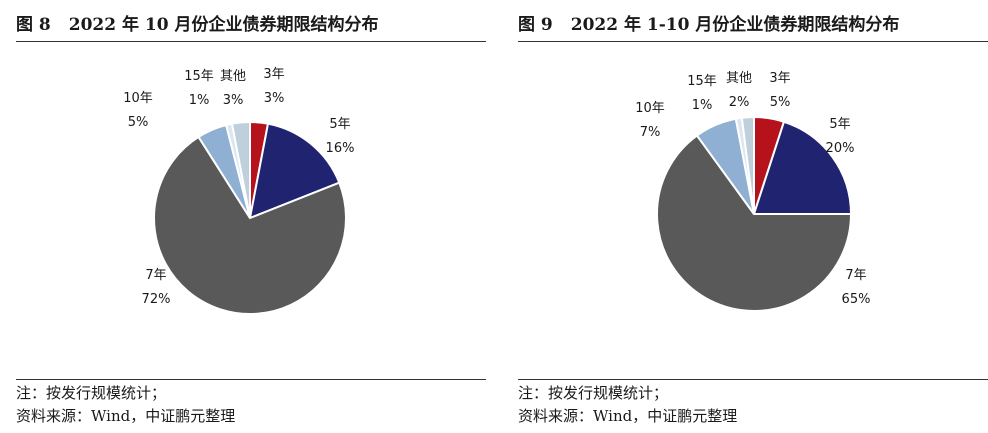  I want to click on slice-value-label: 16%, so click(340, 148).